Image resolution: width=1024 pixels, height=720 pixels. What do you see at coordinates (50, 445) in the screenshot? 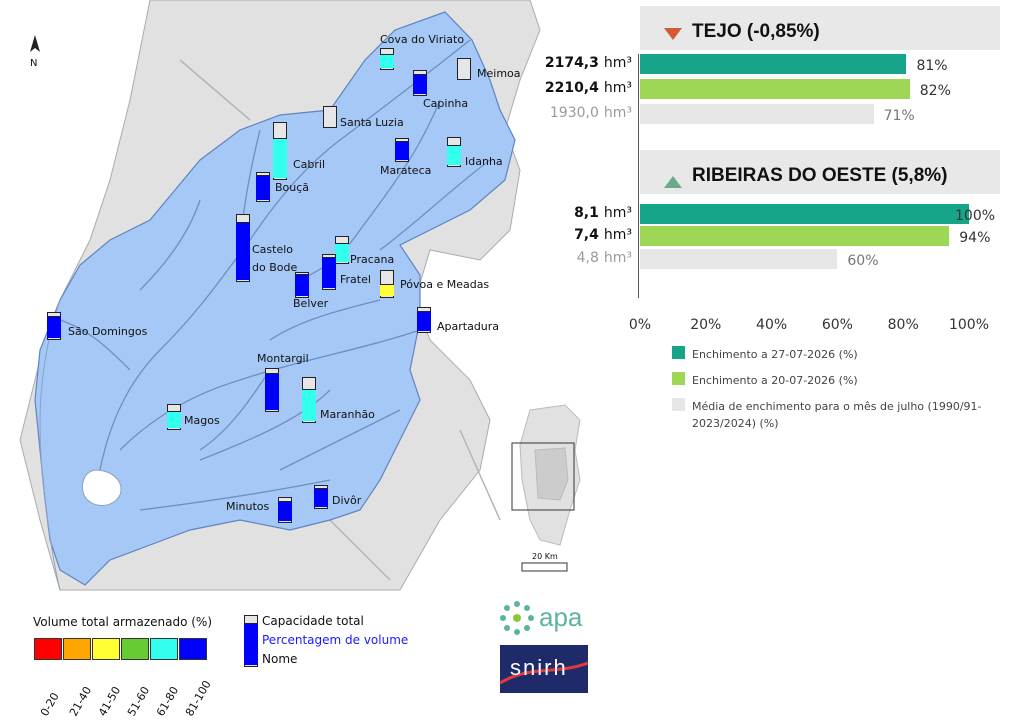
I see `coast-line` at bounding box center [50, 445].